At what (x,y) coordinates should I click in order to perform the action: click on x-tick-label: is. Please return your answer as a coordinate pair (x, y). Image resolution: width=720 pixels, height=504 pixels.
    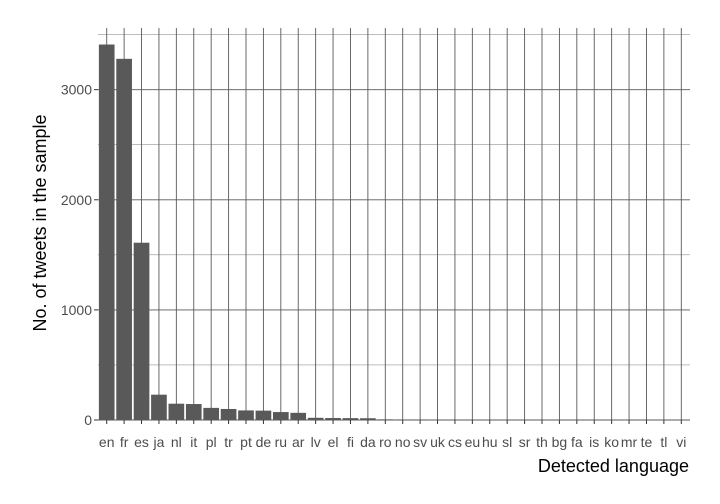
    Looking at the image, I should click on (594, 442).